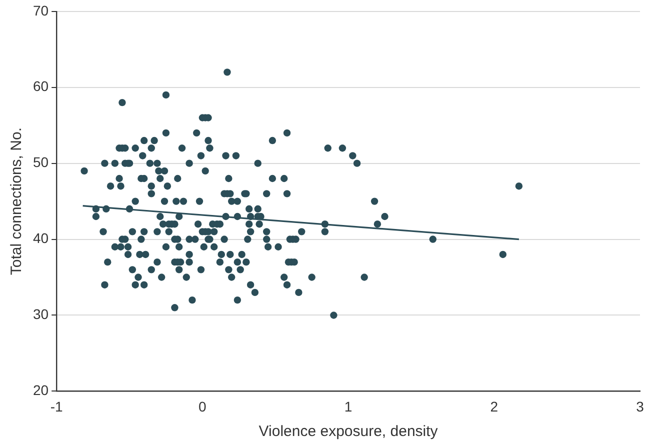 This screenshot has width=652, height=445. What do you see at coordinates (348, 431) in the screenshot?
I see `x-axis-title: Violence exposure, density` at bounding box center [348, 431].